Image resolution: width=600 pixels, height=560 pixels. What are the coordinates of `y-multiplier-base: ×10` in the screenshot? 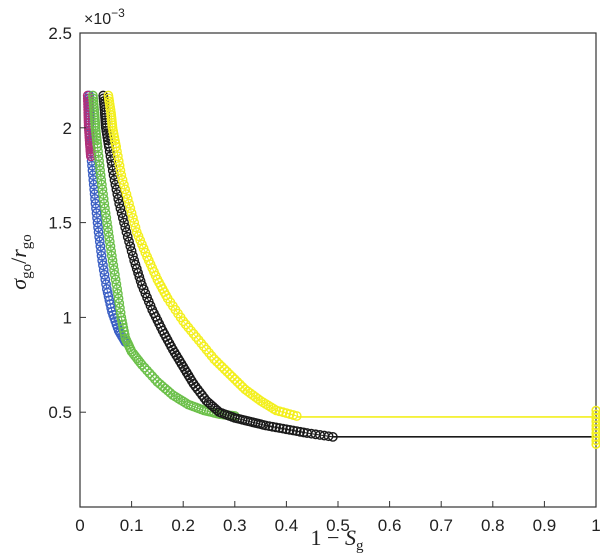 It's located at (97, 19).